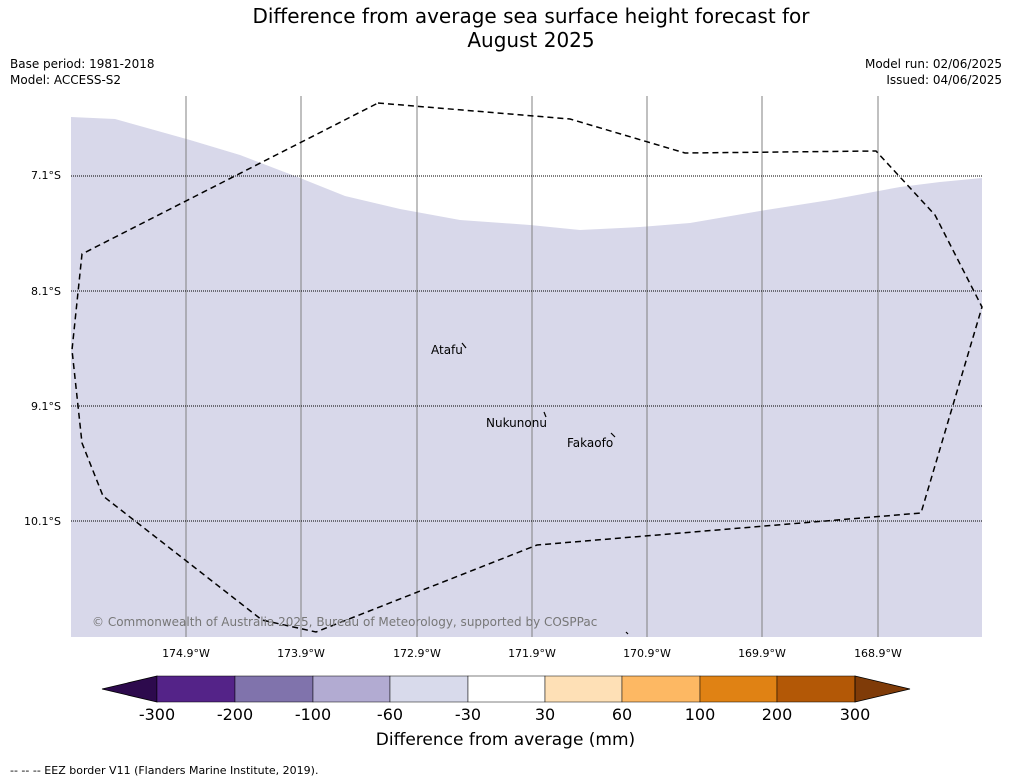 The width and height of the screenshot is (1011, 781). What do you see at coordinates (82, 64) in the screenshot?
I see `base-period: Base period: 1981-2018` at bounding box center [82, 64].